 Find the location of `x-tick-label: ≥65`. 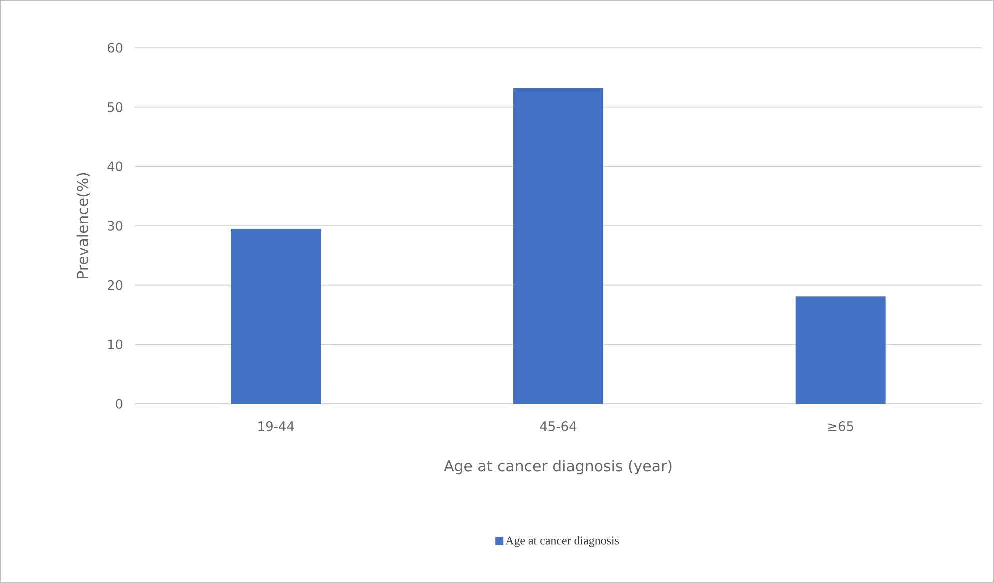

x-tick-label: ≥65 is located at coordinates (841, 427).